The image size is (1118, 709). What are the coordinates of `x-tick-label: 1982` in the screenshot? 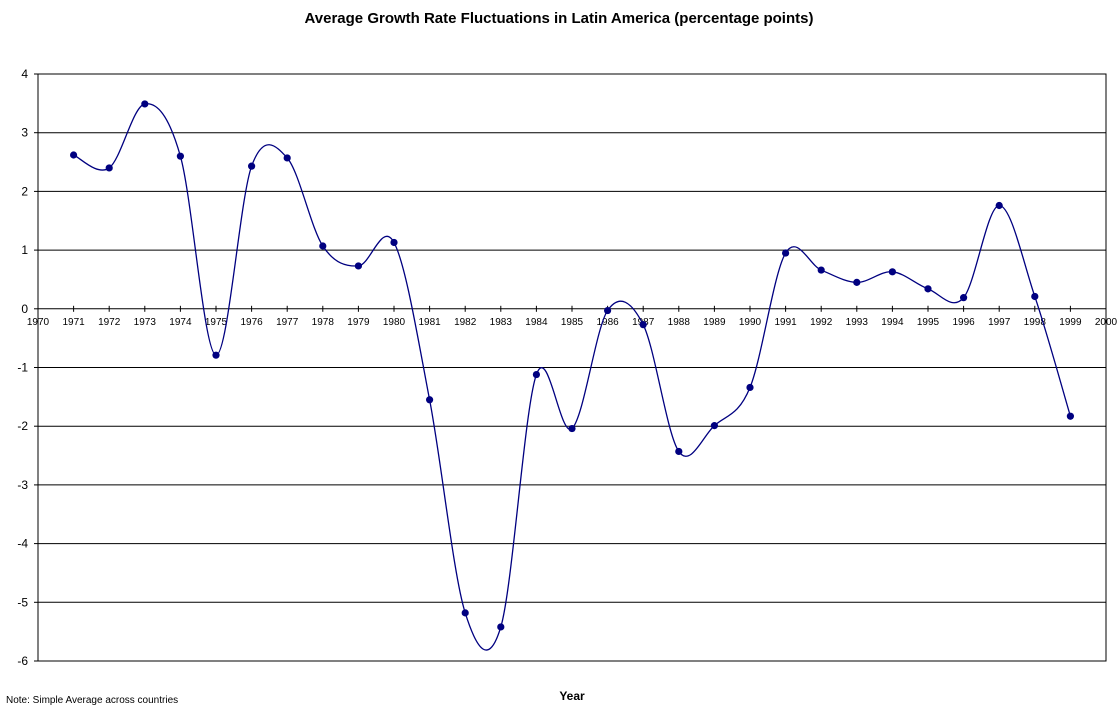 It's located at (465, 322).